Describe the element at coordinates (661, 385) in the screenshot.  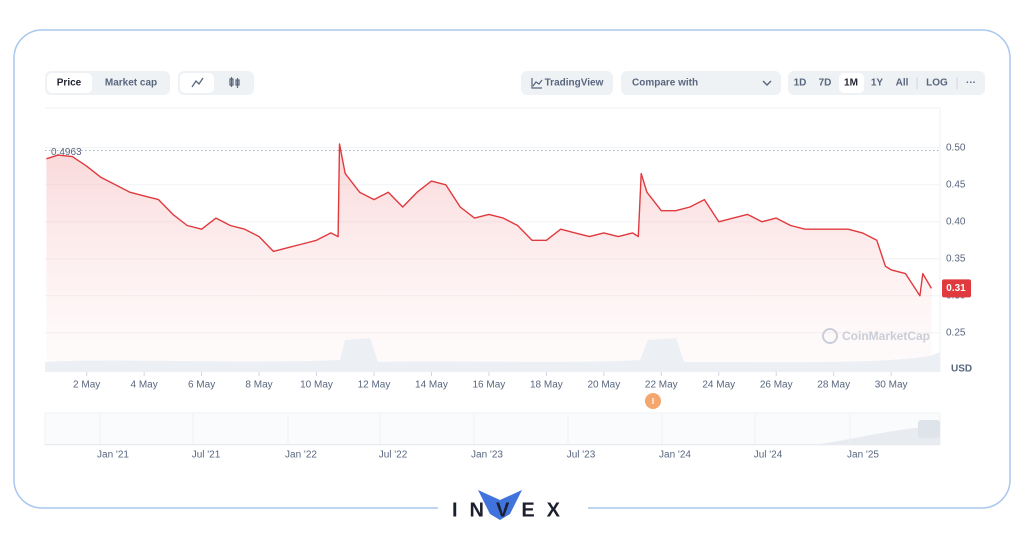
I see `x-tick-label: 22 May` at that location.